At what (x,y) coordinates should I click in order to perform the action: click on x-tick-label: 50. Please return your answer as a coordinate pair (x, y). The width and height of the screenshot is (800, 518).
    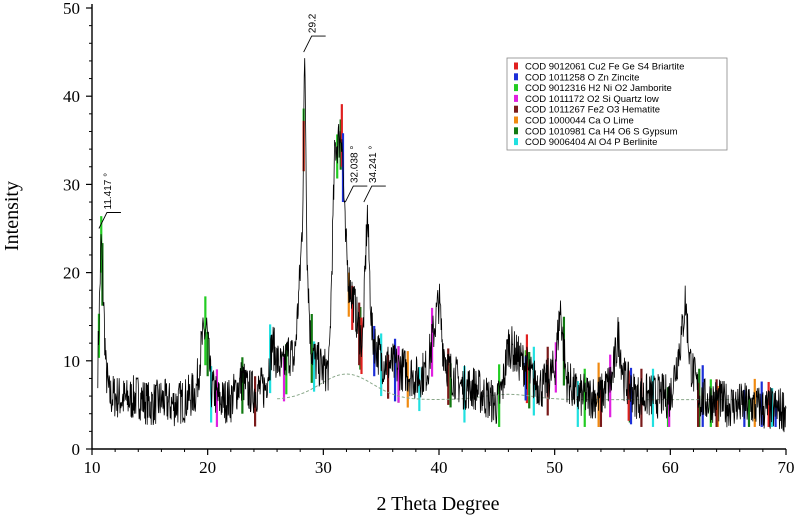
    Looking at the image, I should click on (554, 467).